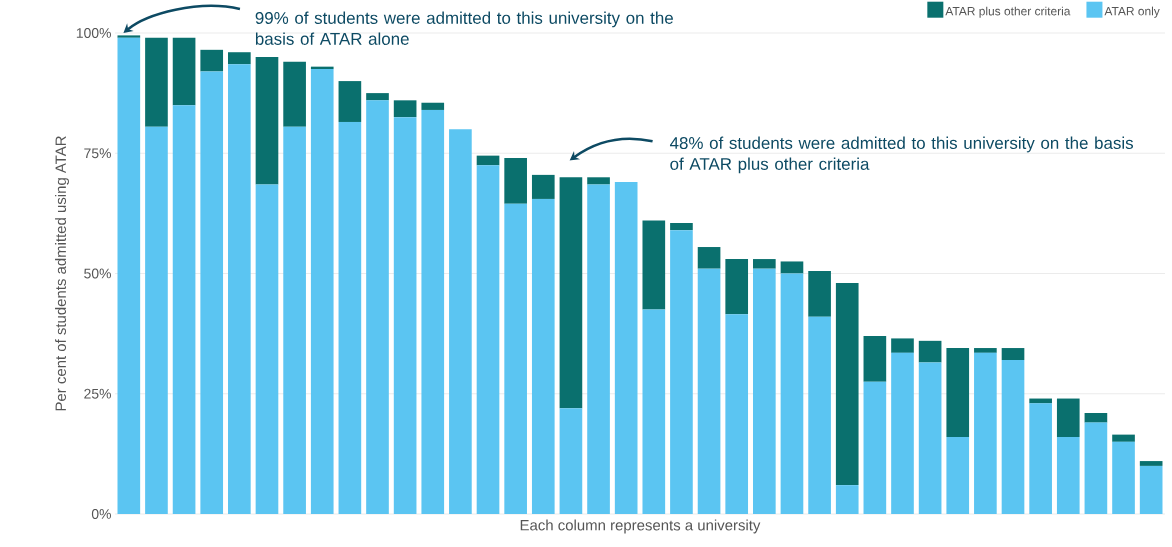 This screenshot has width=1172, height=547. I want to click on y-tick-label: 0%, so click(101, 514).